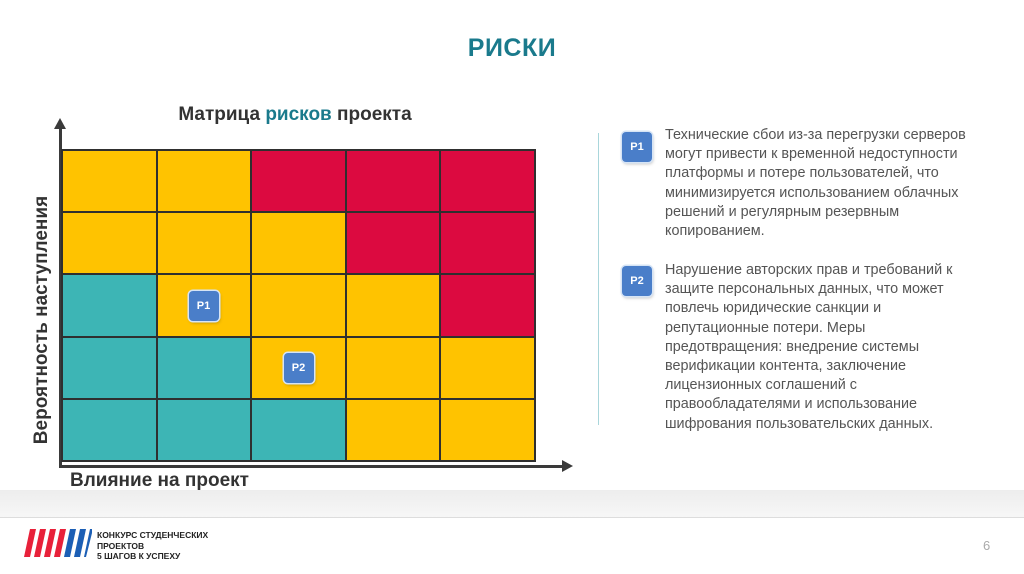  I want to click on matrix-title-part2: проекта, so click(371, 114).